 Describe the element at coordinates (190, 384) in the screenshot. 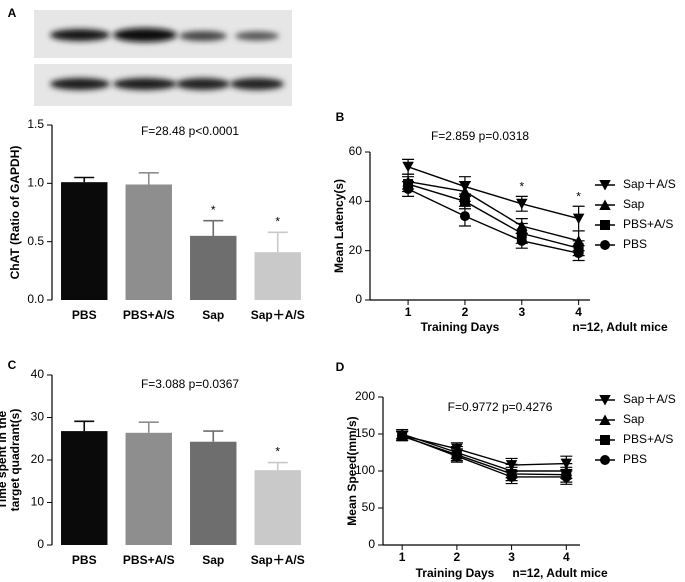

I see `stat-annotation: F=3.088 p=0.0367` at that location.